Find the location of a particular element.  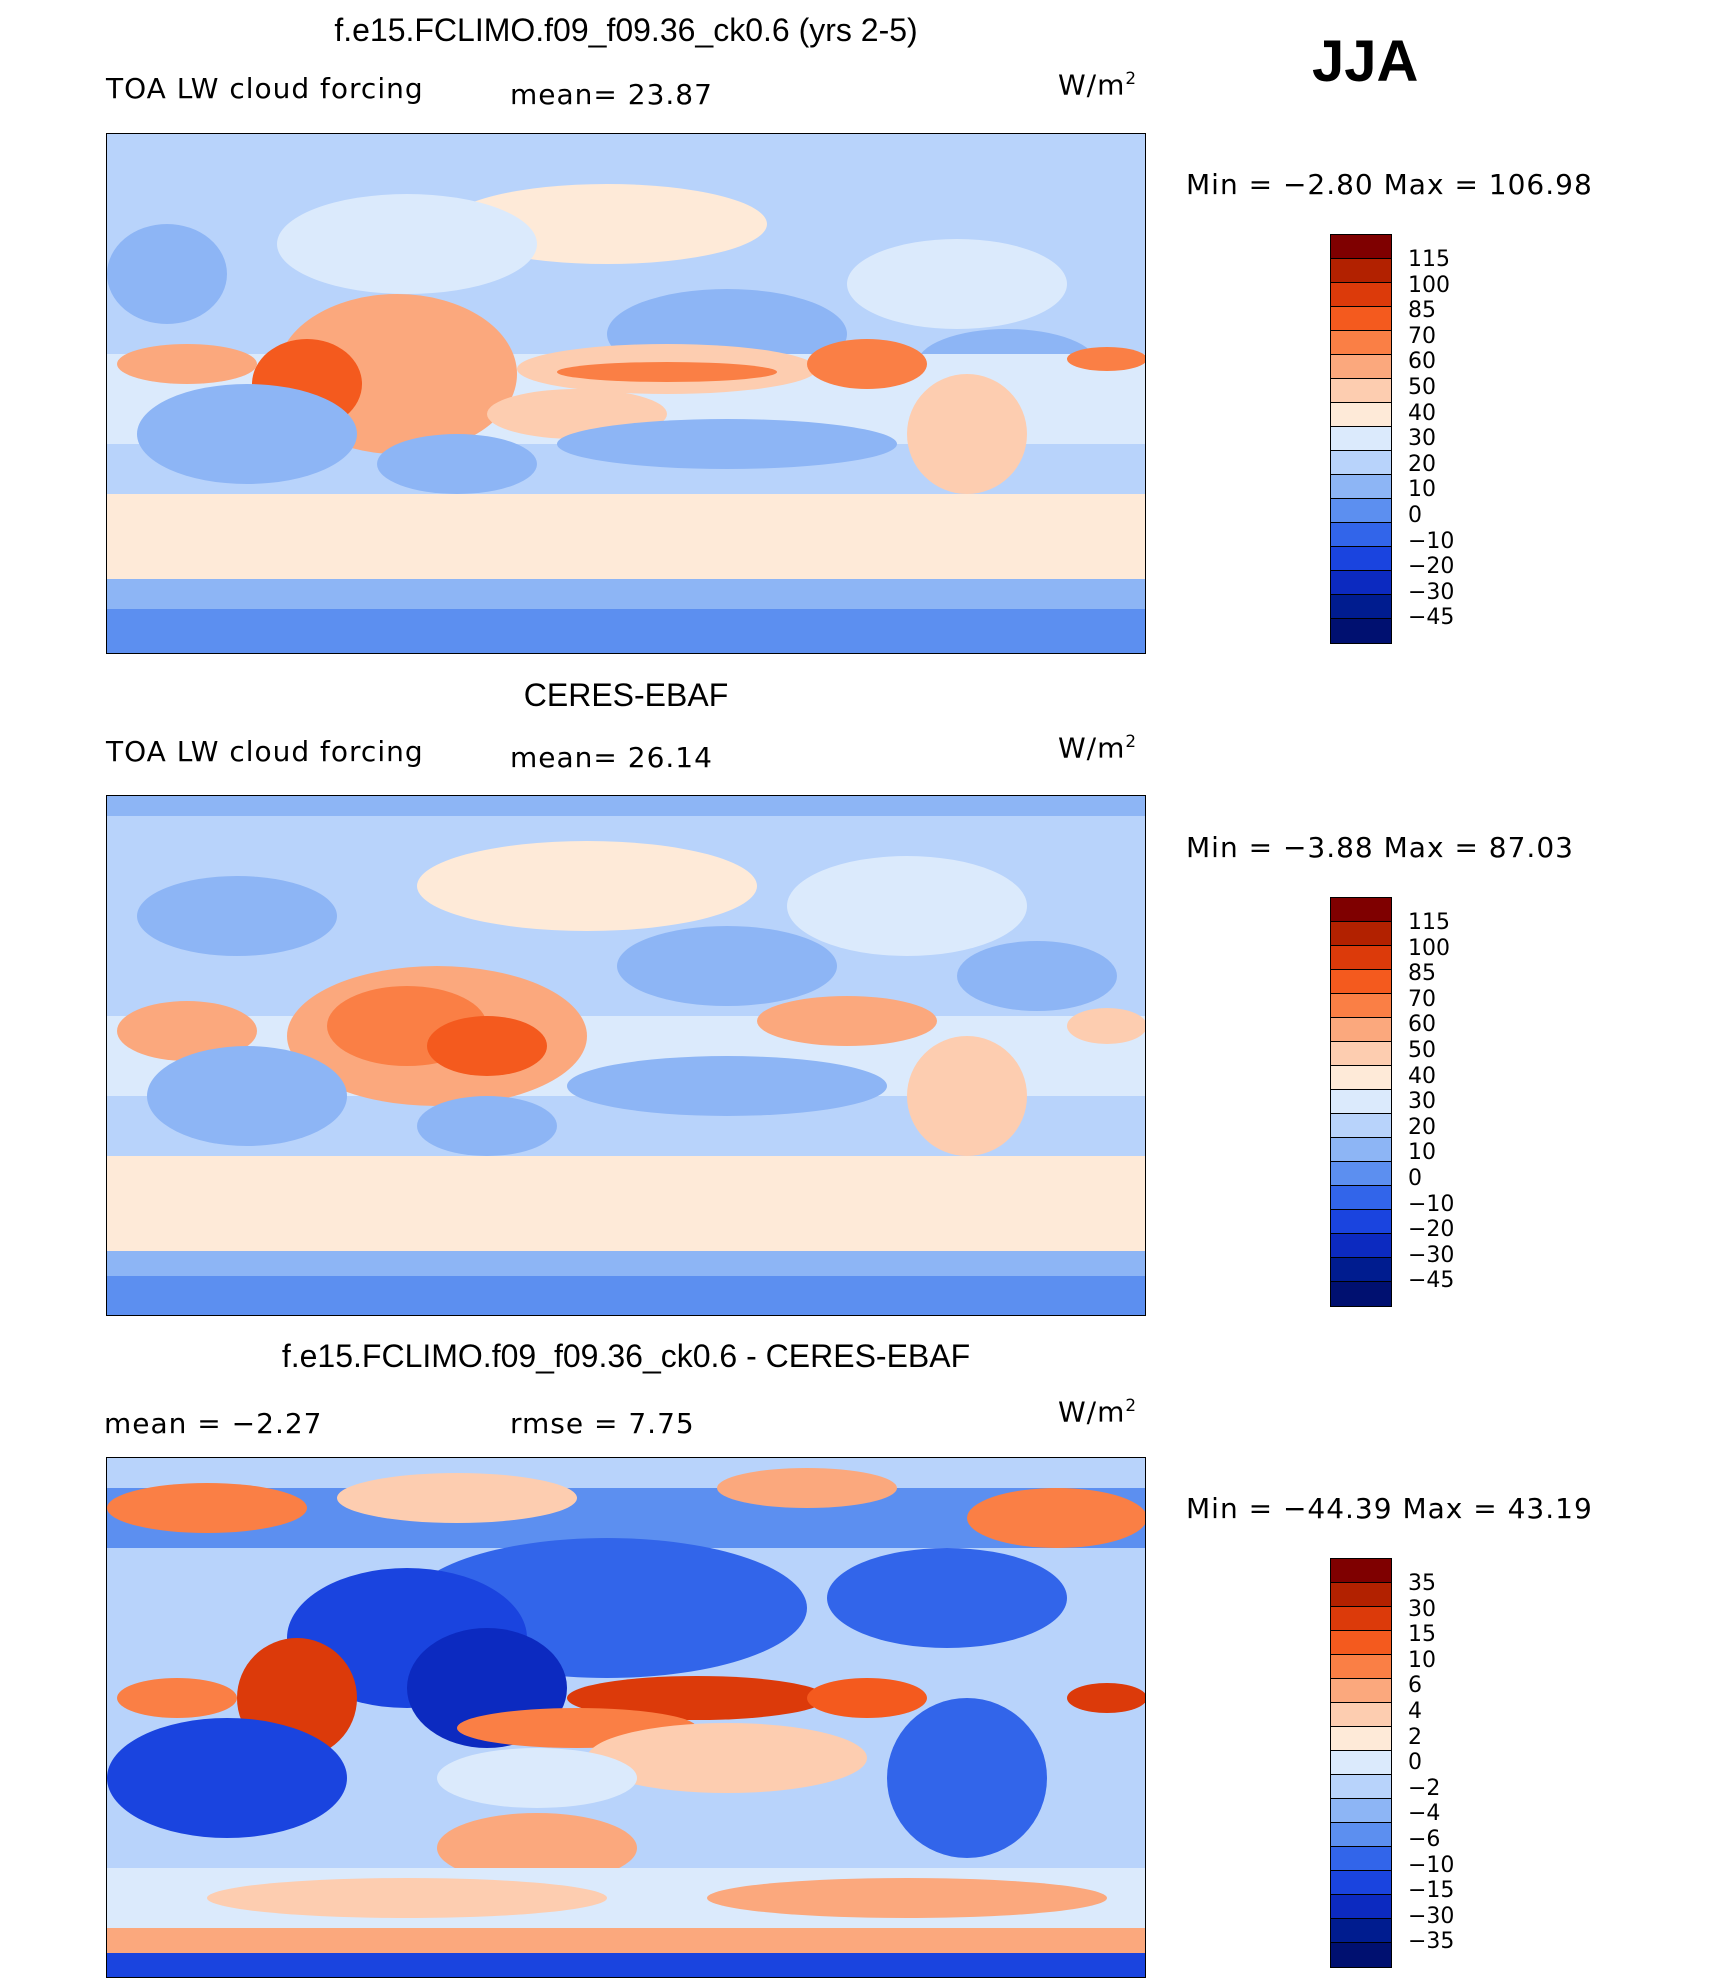

panel-2-colorbar-ticks: 115 100 85 70 60 50 40 30 20 10 0 −10 −20 −30 −45 is located at coordinates (1431, 1102).